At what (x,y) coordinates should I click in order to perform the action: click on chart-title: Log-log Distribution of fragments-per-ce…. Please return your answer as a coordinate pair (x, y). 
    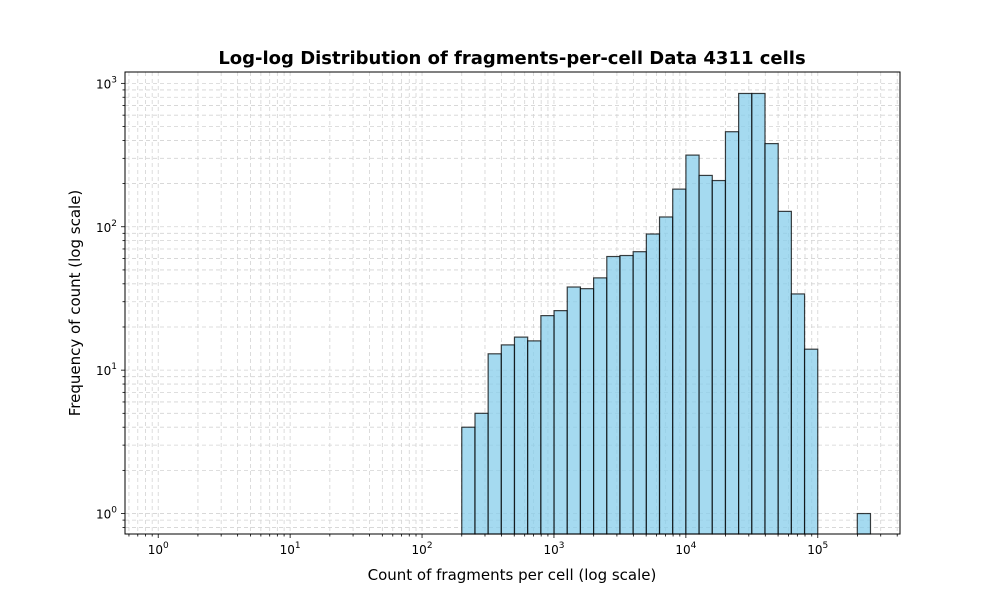
    Looking at the image, I should click on (511, 58).